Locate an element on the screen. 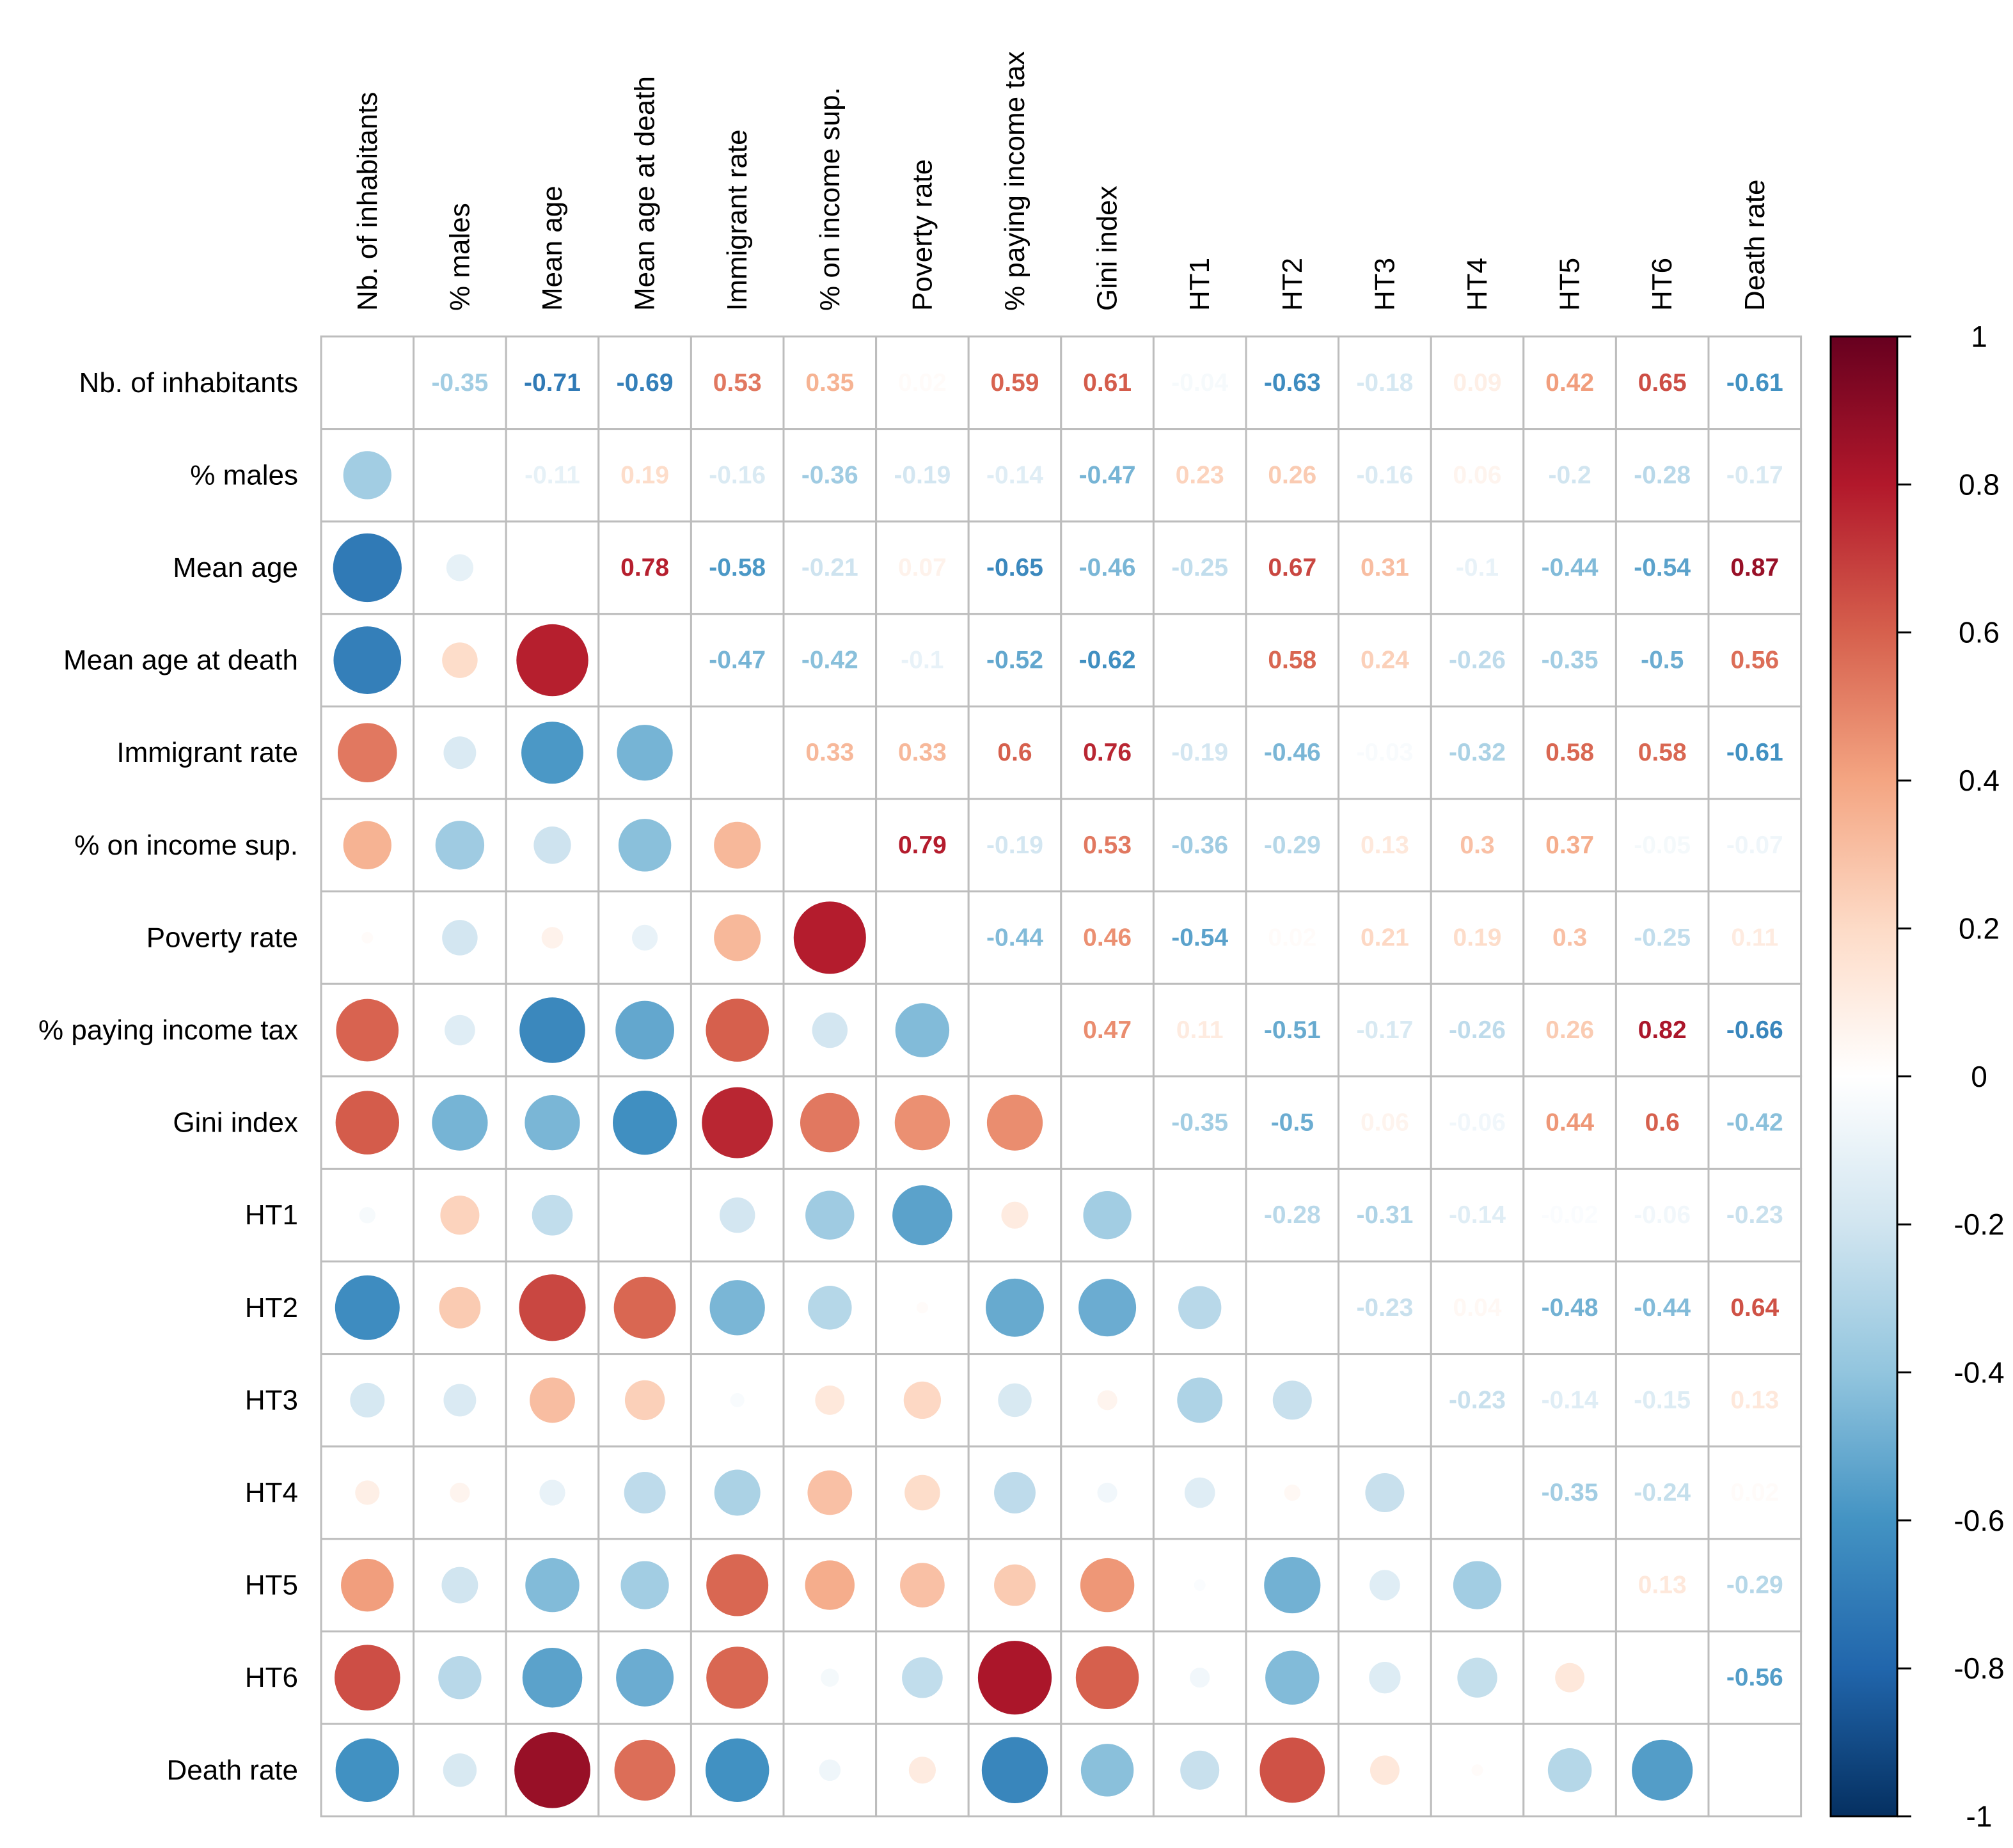  column-label: % on income sup. is located at coordinates (830, 199).